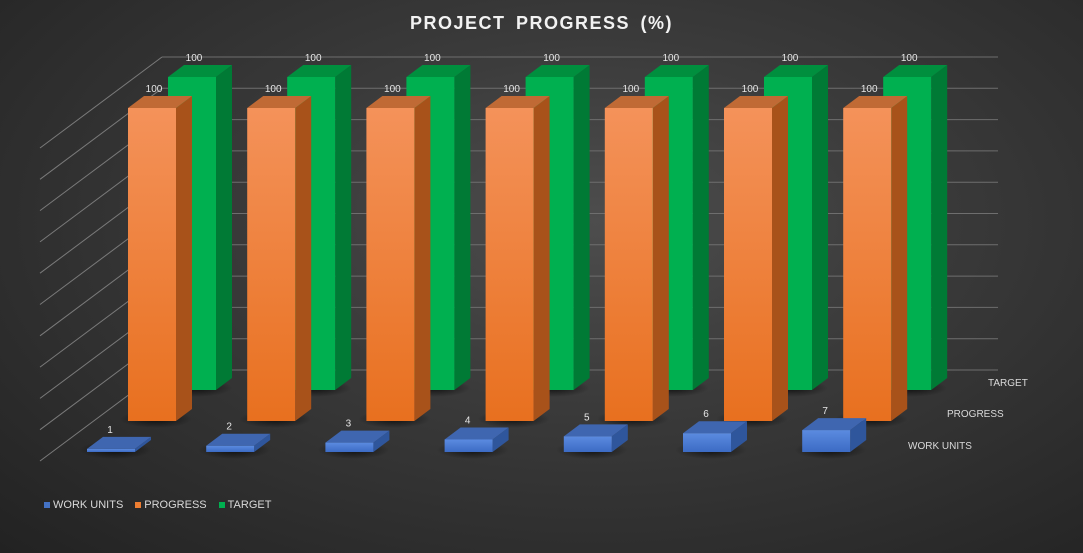 The image size is (1083, 553). Describe the element at coordinates (249, 505) in the screenshot. I see `legend-label: TARGET` at that location.